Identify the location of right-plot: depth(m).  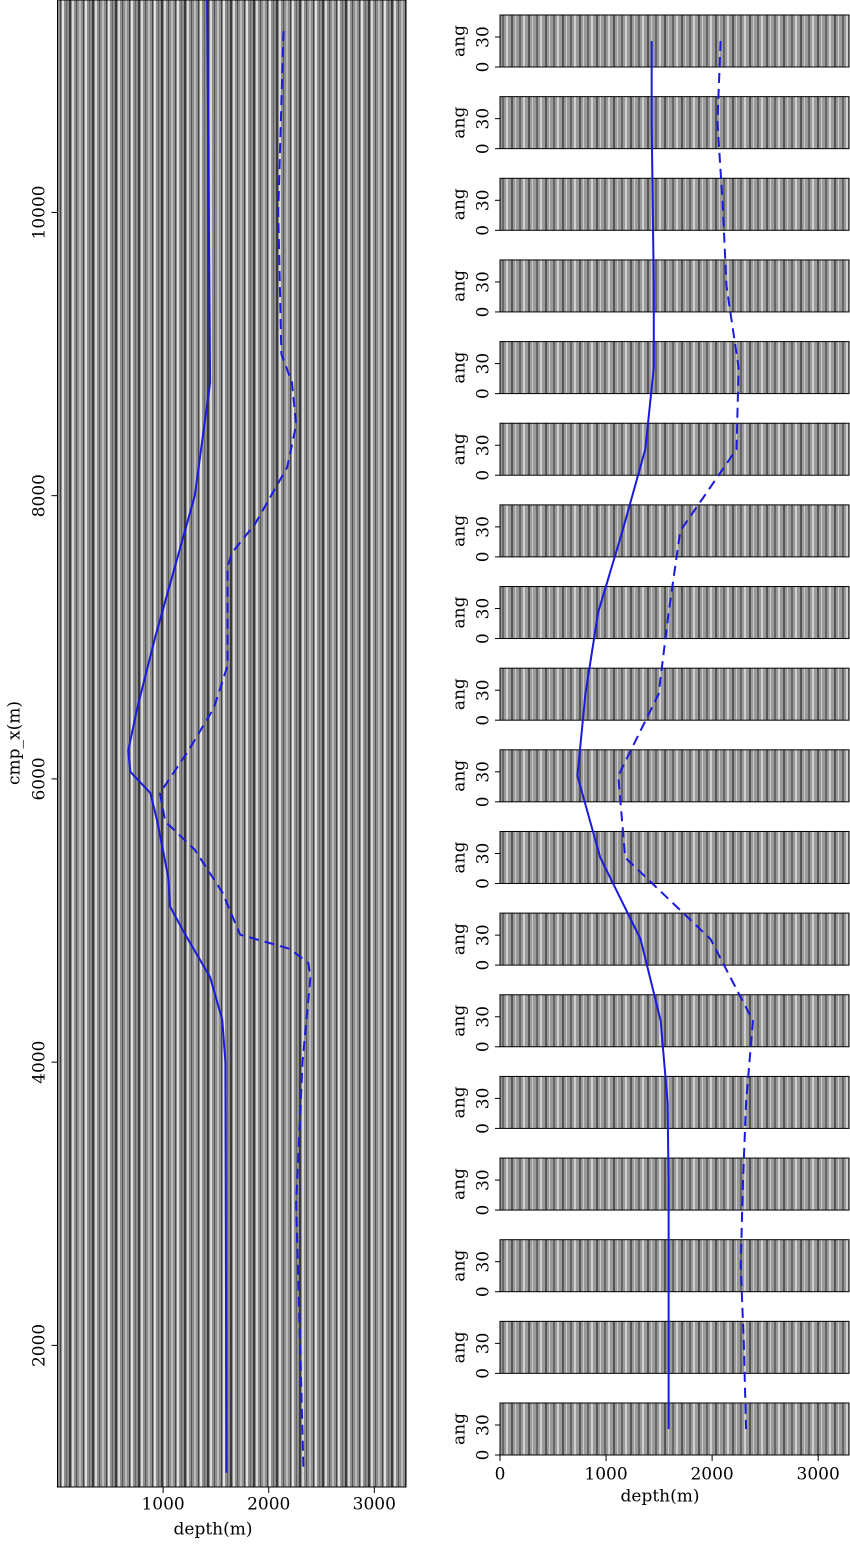
(660, 1497).